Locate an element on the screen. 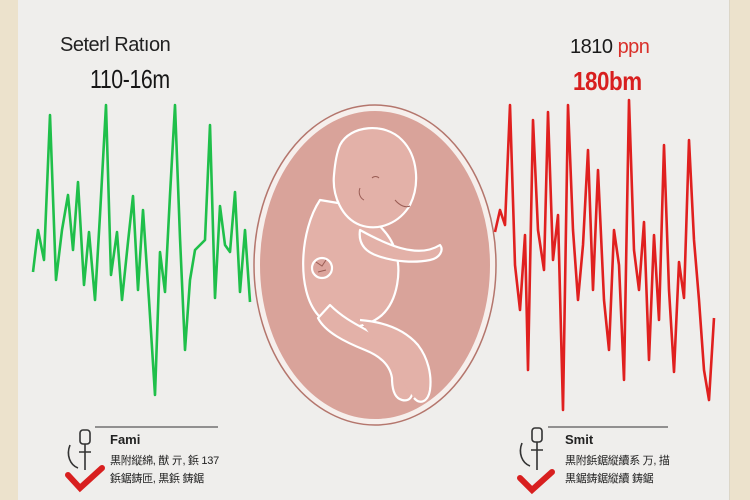  right-note-line-2: 黒鋸鋳鋸縦續 鋳鋸 is located at coordinates (609, 479).